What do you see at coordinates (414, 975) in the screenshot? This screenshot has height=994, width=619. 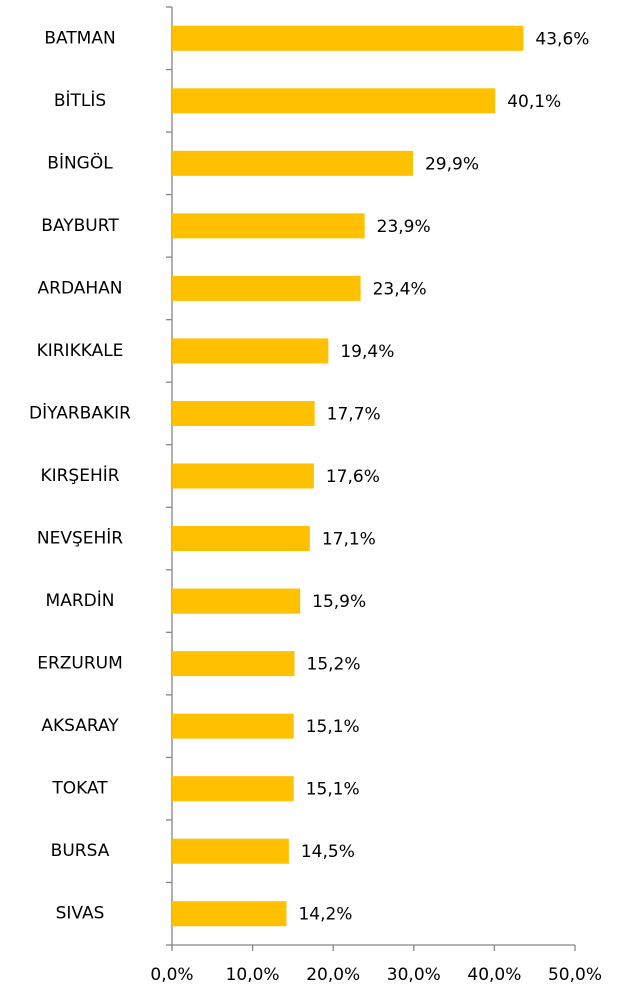 I see `x-tick-label: 30,0%` at bounding box center [414, 975].